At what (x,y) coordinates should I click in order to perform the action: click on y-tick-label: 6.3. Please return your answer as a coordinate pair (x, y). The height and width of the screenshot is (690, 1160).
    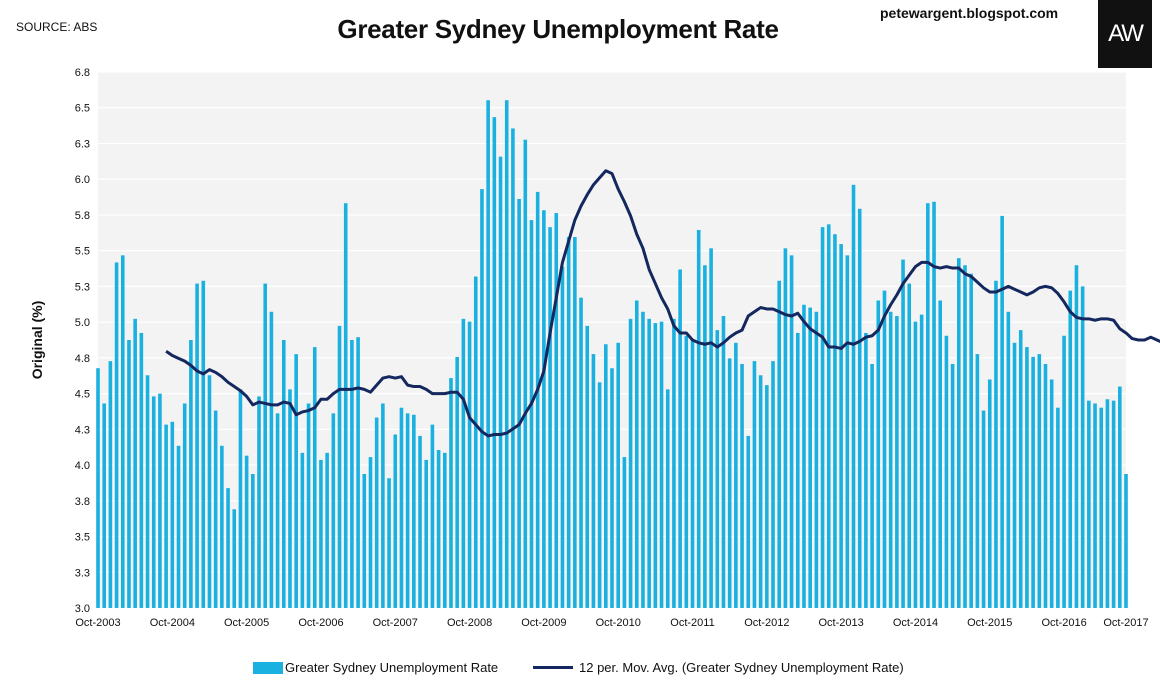
    Looking at the image, I should click on (82, 144).